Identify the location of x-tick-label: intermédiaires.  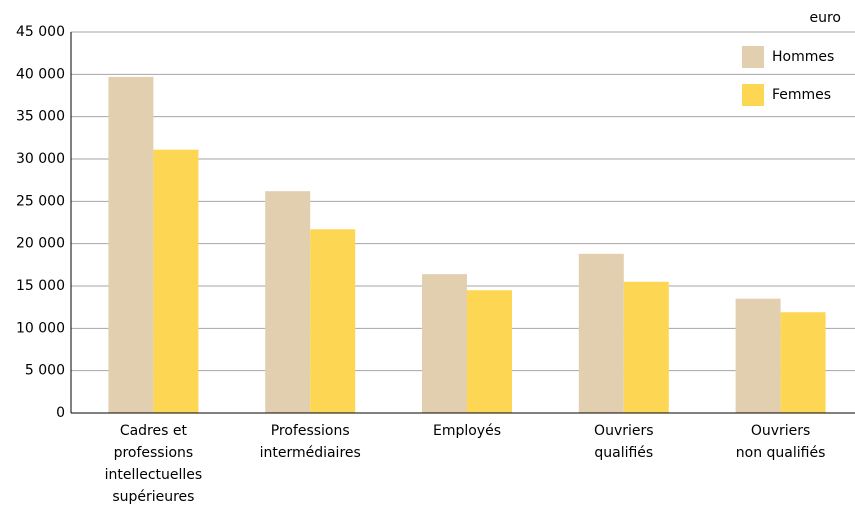
(310, 453).